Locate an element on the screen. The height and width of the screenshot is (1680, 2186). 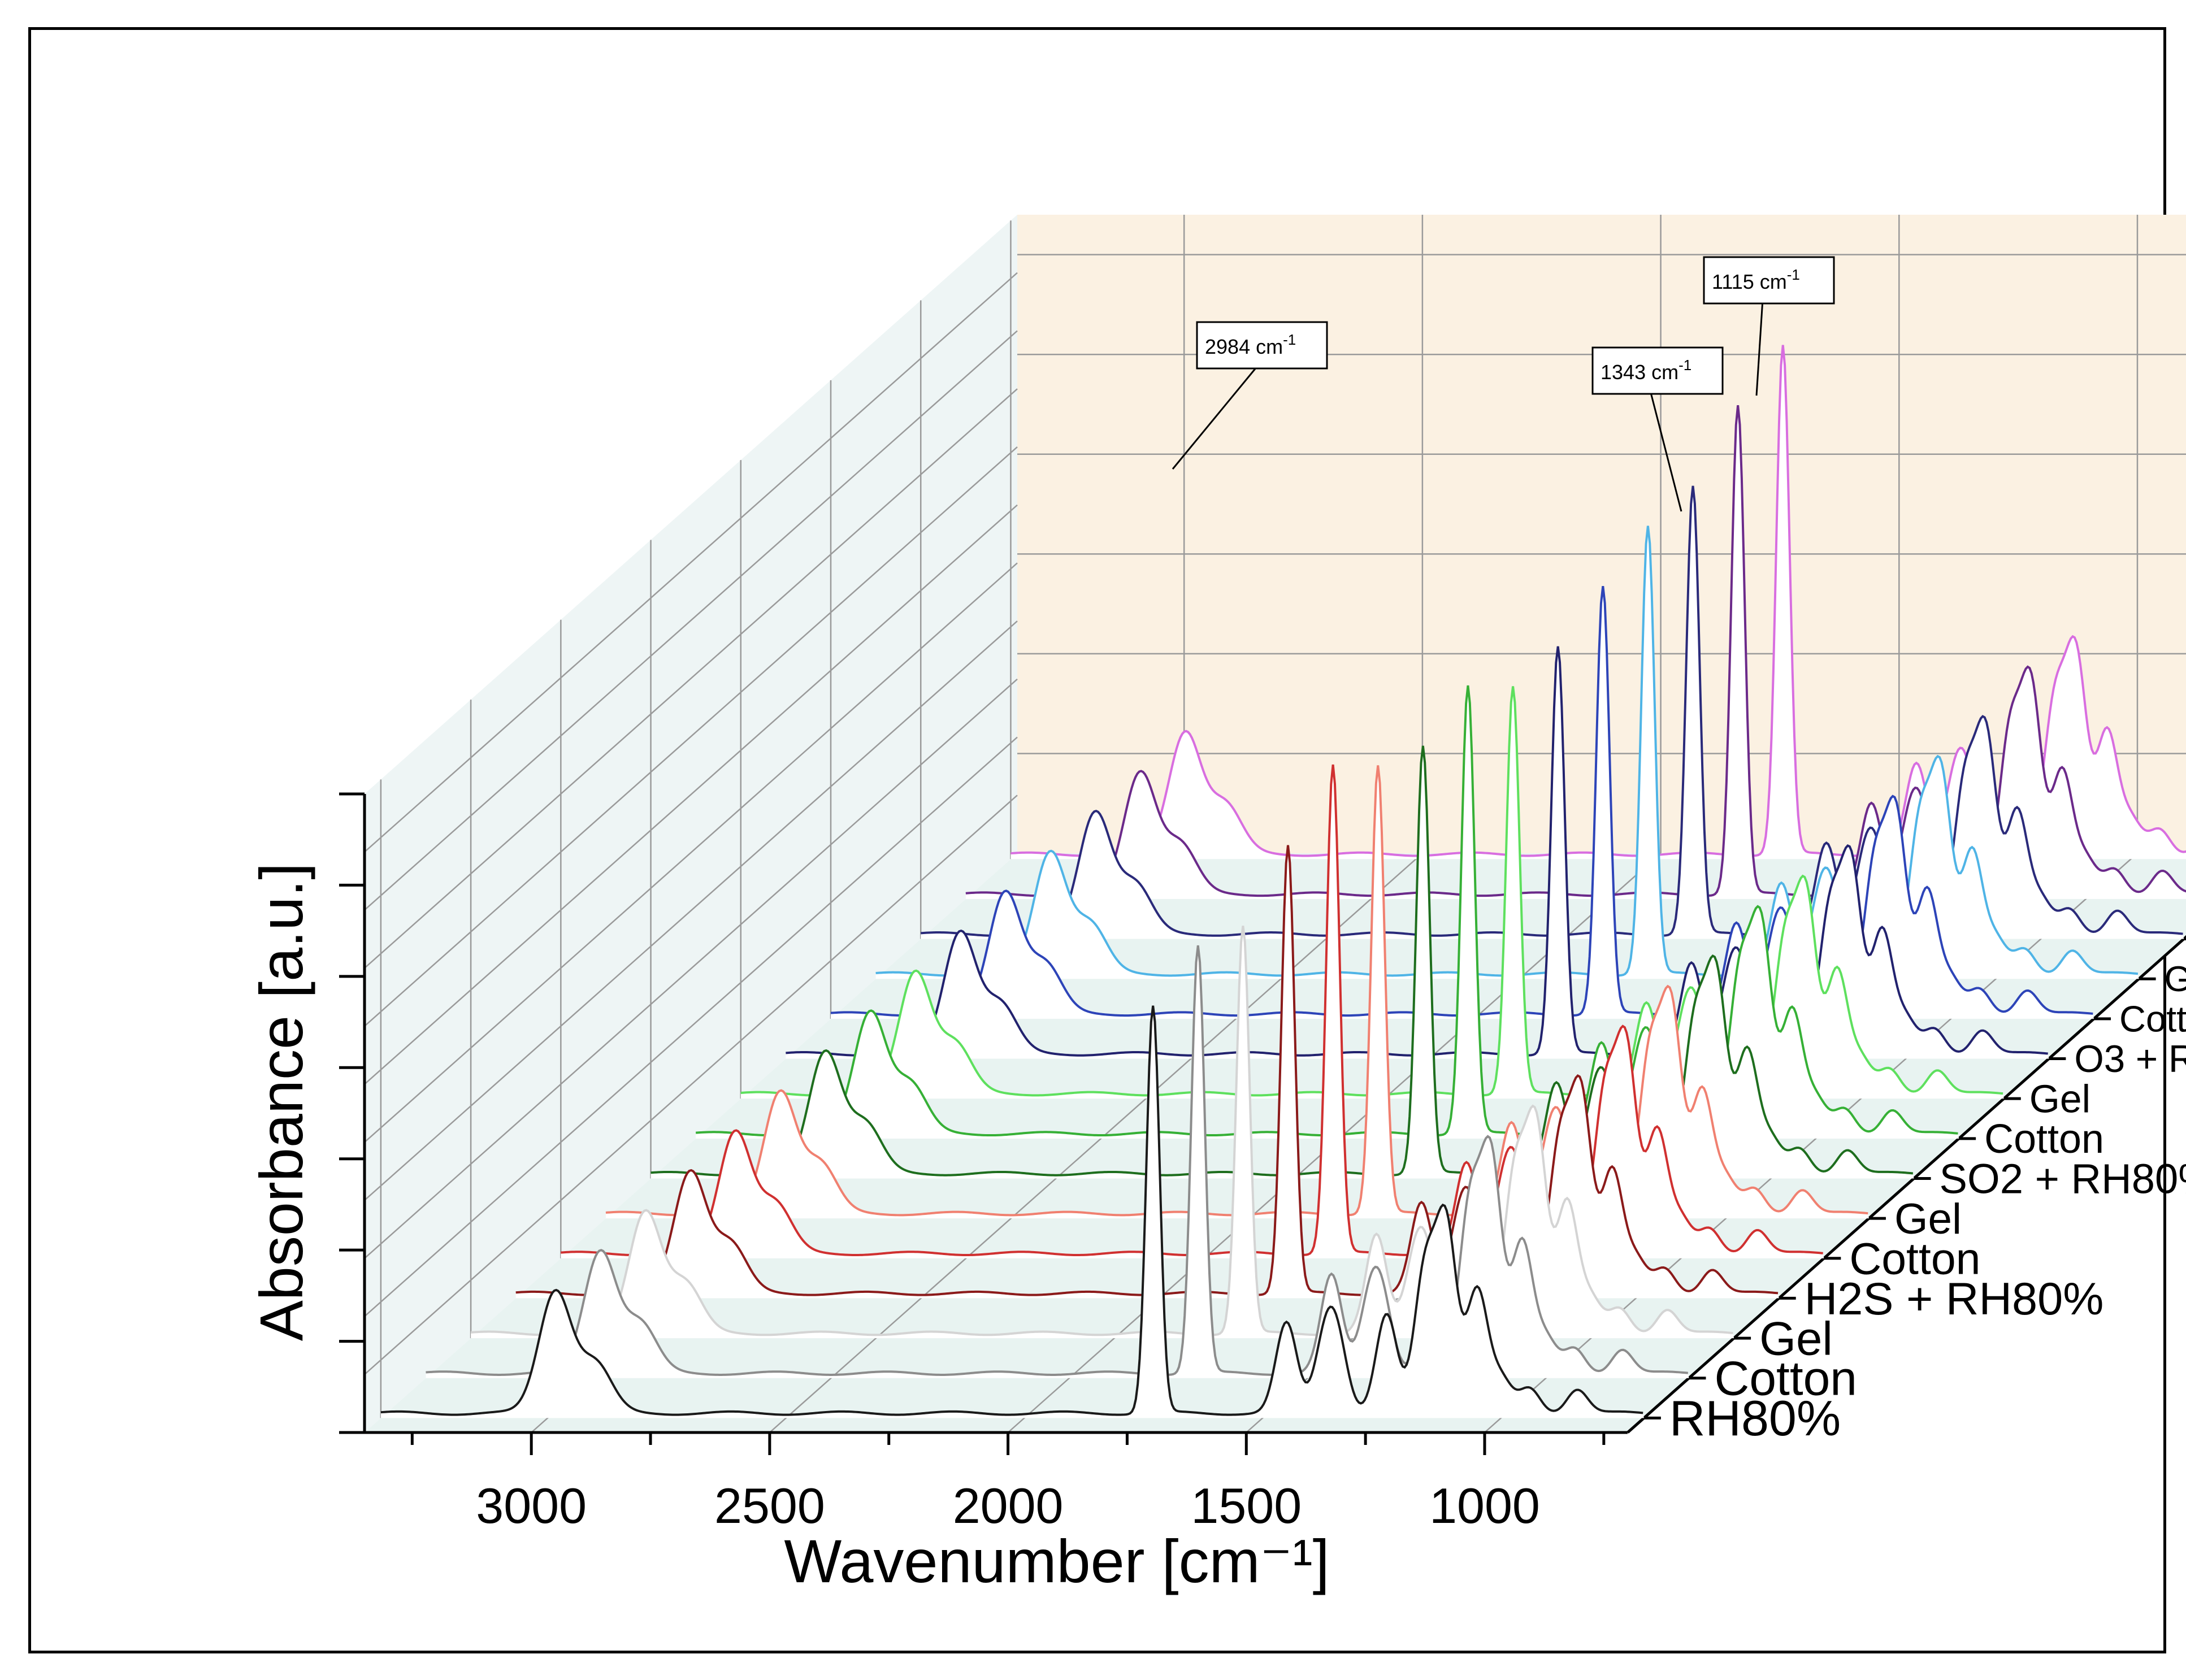
x-tick-label: 2000 is located at coordinates (1008, 1506).